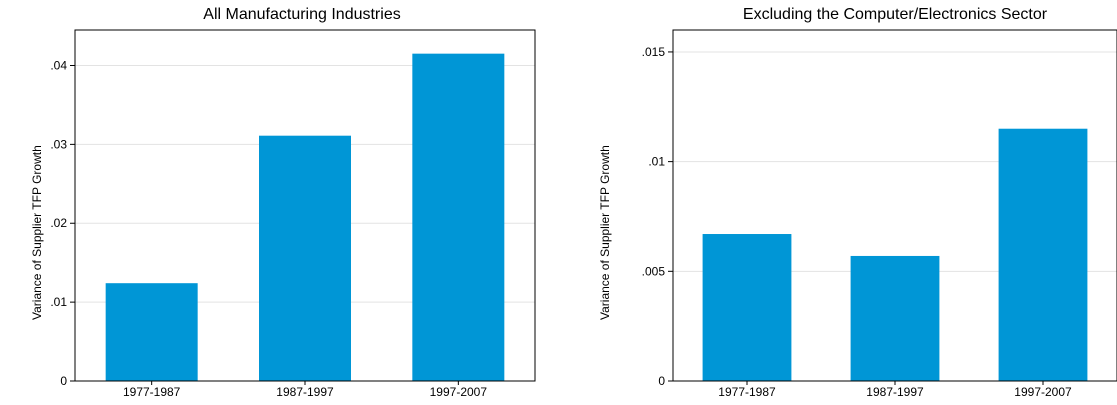  What do you see at coordinates (654, 271) in the screenshot?
I see `y-tick-label: .005` at bounding box center [654, 271].